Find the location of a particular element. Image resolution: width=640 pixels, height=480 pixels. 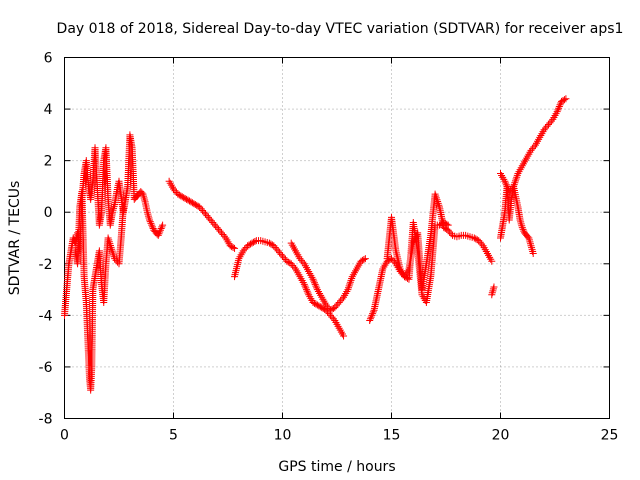

y-tick-label: 0 is located at coordinates (48, 213).